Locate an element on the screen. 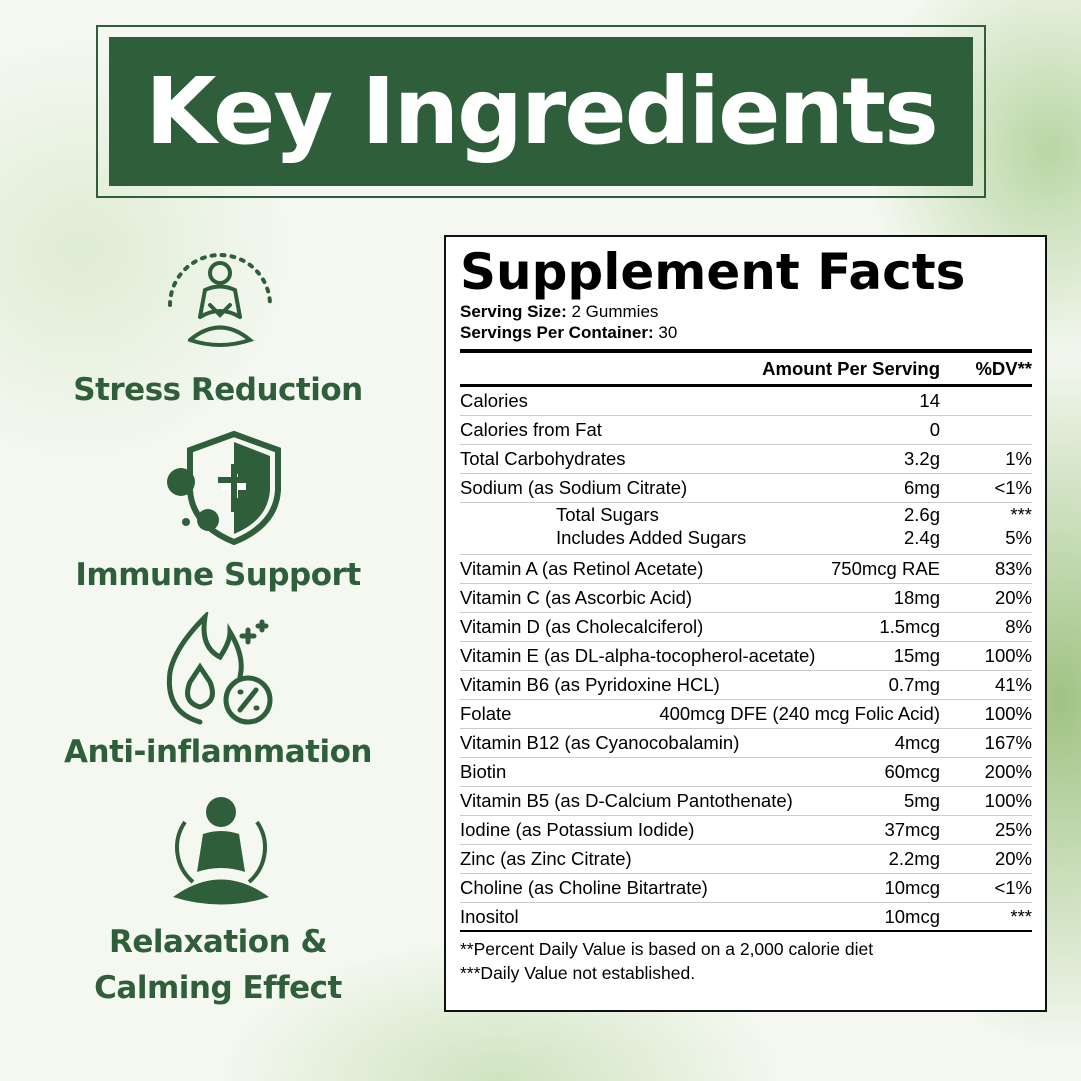 The image size is (1081, 1081). table-row: Inositol 10mcg *** is located at coordinates (746, 917).